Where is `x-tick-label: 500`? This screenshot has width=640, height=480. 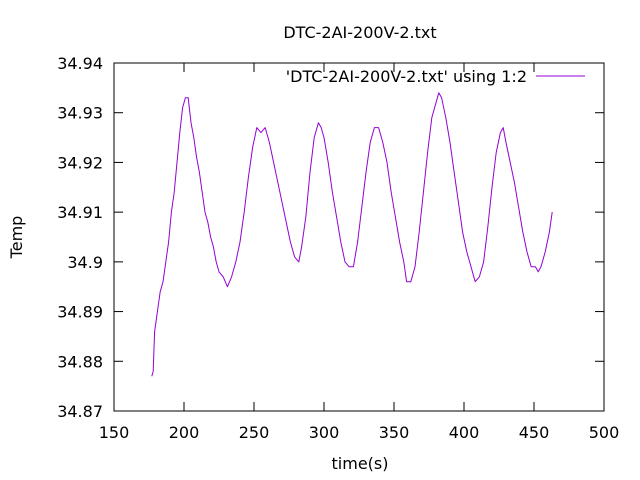
x-tick-label: 500 is located at coordinates (604, 432).